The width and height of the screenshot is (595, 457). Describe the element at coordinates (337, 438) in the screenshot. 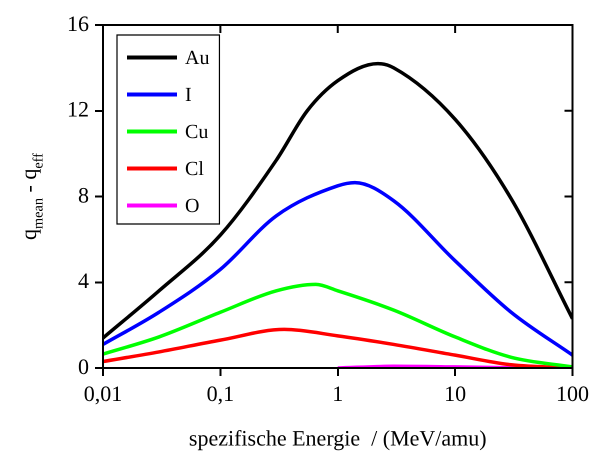

I see `x-axis-title: spezifische Energie / (MeV/amu)` at that location.